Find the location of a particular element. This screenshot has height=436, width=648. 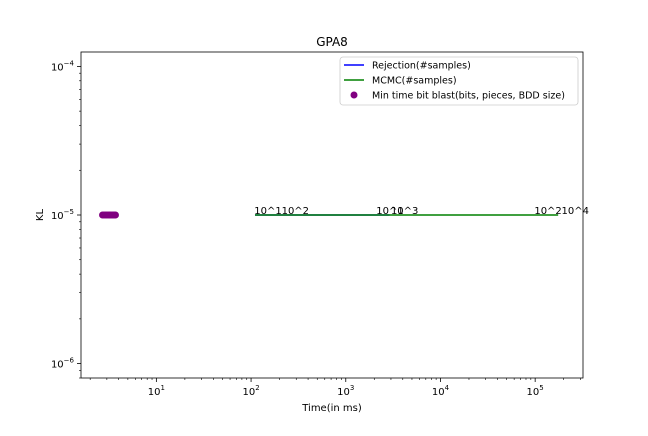

legend-entry: Rejection(#samples) is located at coordinates (421, 66).